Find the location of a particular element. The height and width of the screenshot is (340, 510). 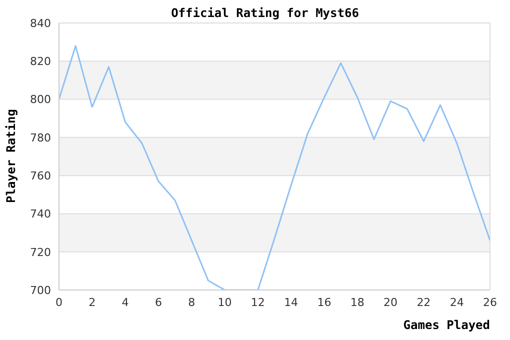

y-tick-label: 780 is located at coordinates (40, 137).